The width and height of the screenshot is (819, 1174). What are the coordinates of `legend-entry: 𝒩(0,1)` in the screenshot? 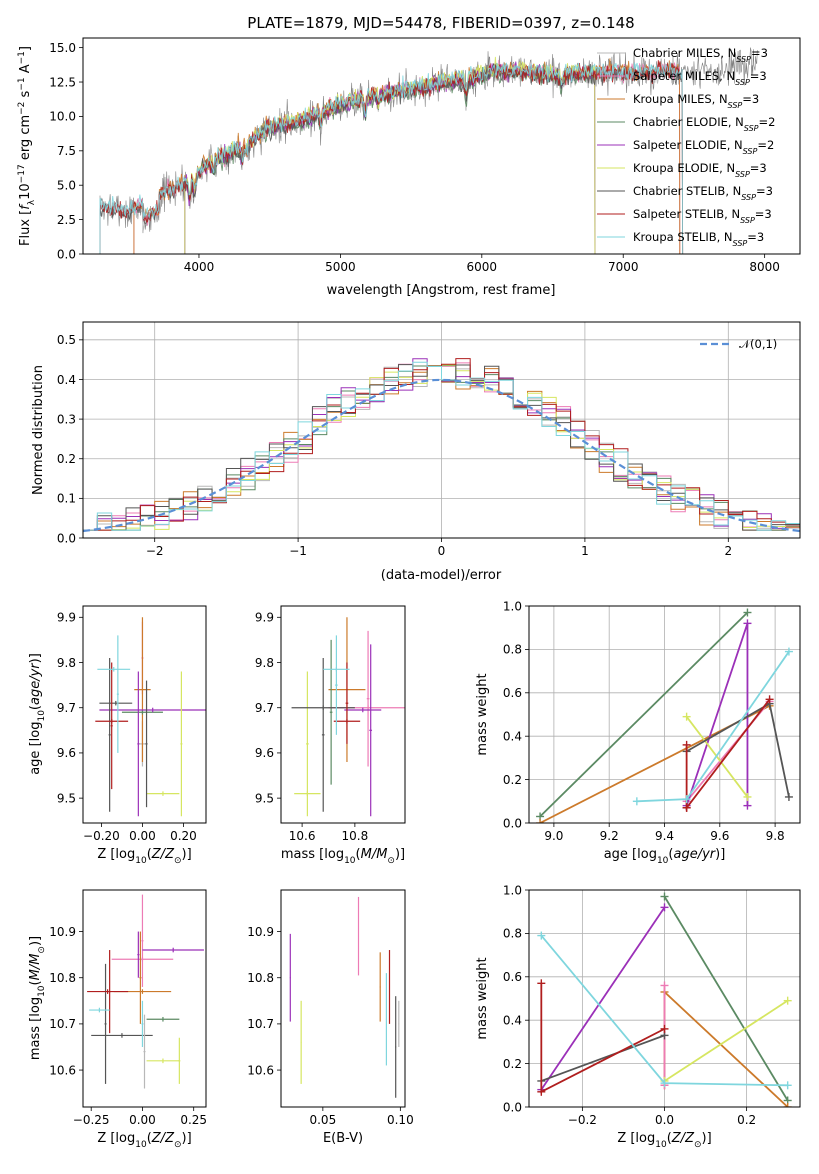 It's located at (758, 344).